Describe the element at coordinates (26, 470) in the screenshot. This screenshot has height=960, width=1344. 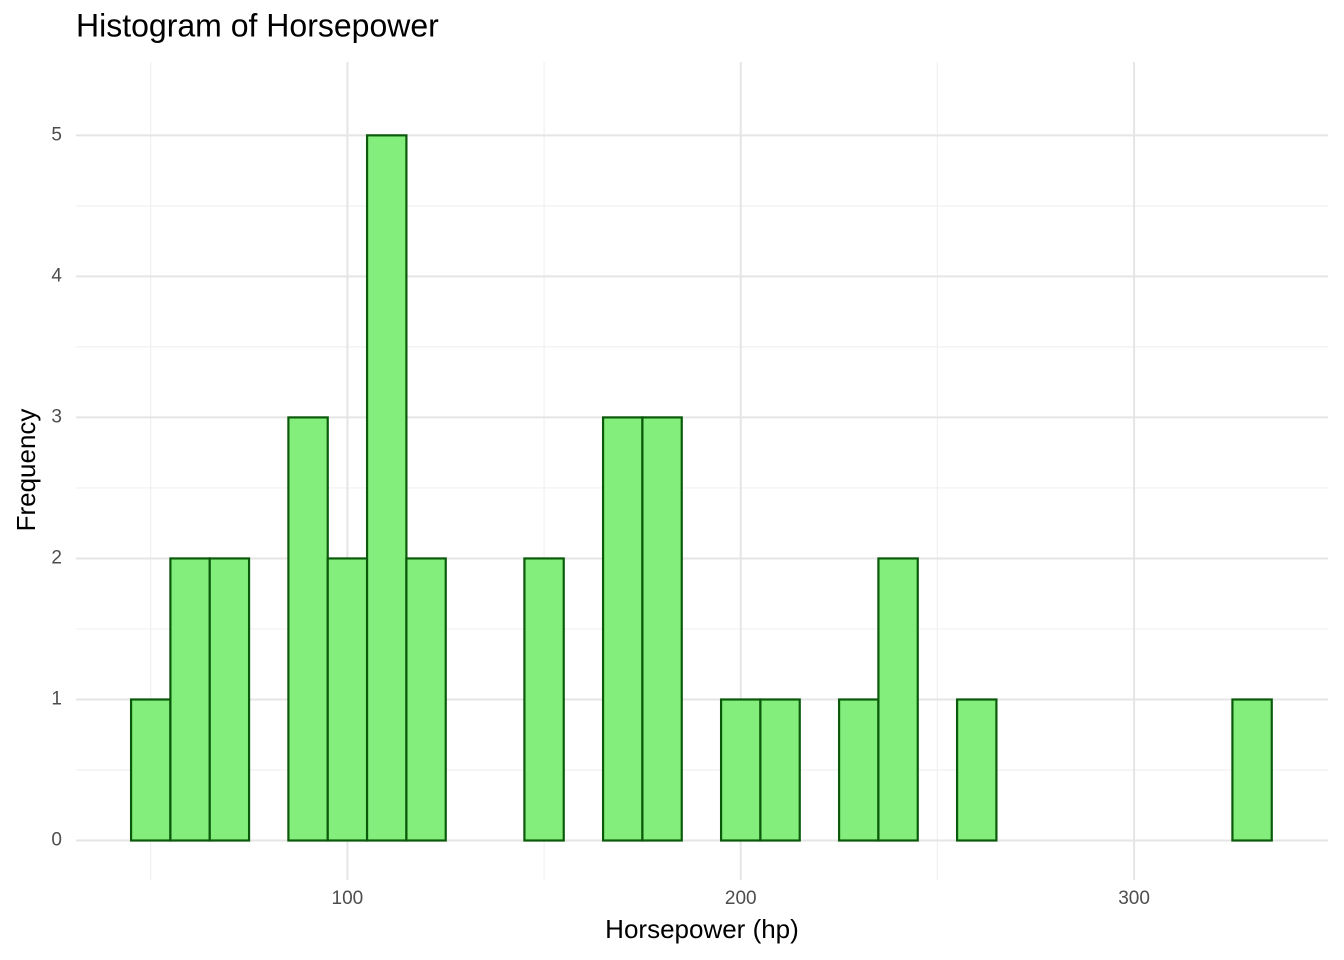
I see `y-axis-label: Frequency` at that location.